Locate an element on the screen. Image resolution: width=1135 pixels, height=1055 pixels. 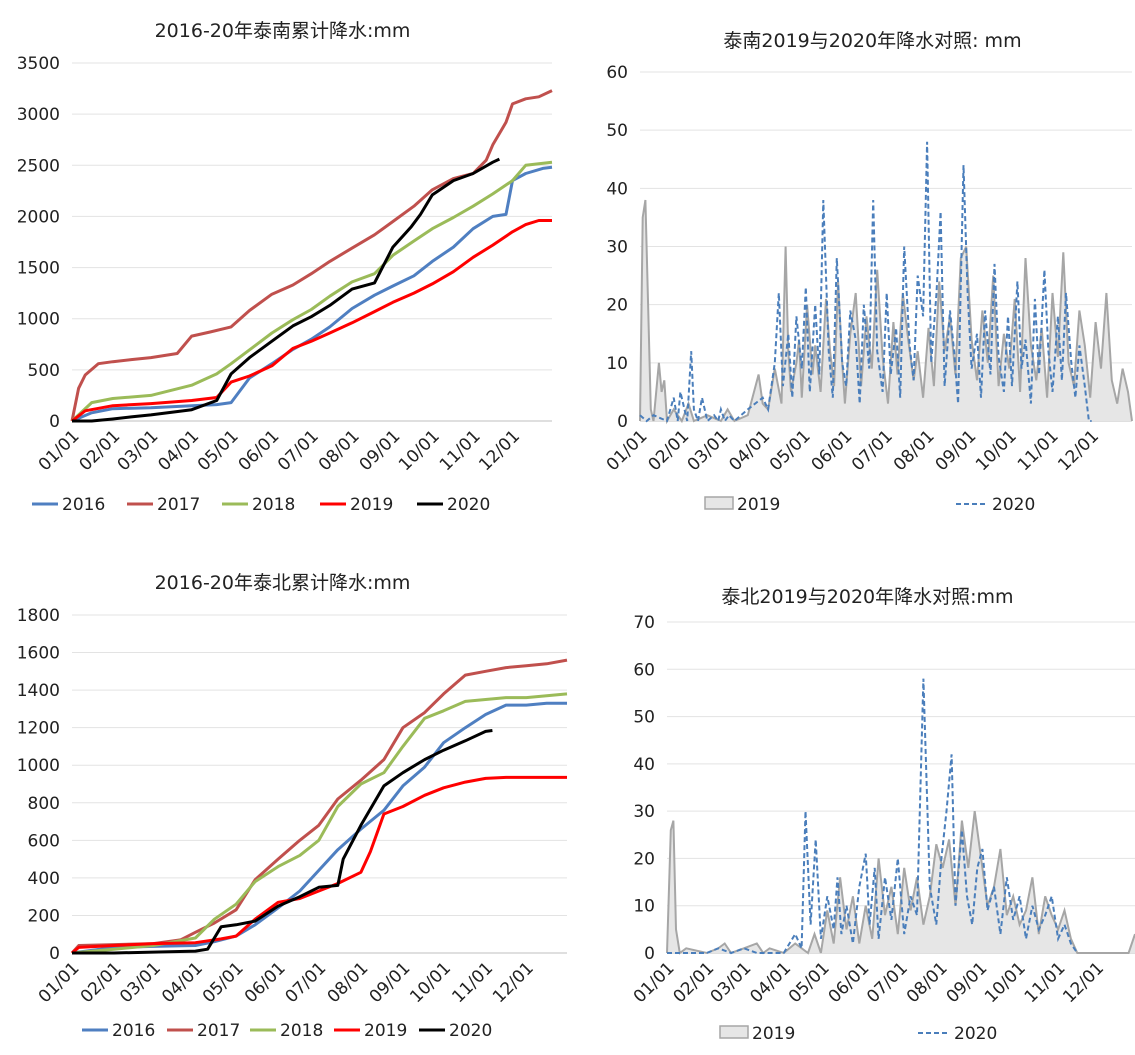
y-tick-label: 50 is located at coordinates (617, 131).